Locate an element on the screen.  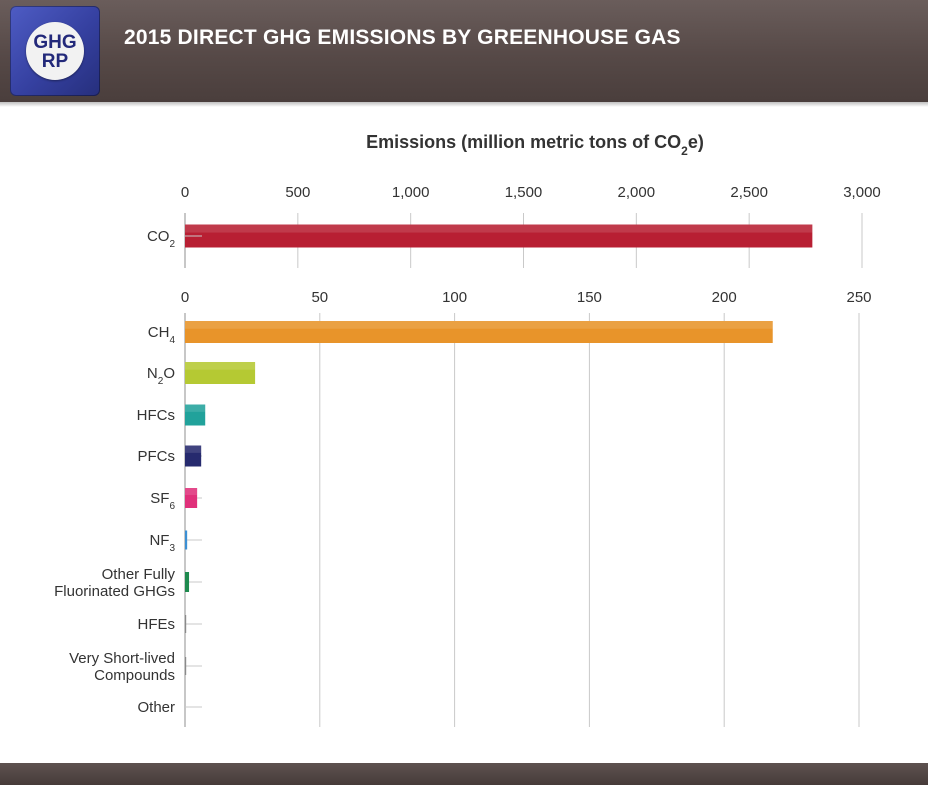
header-shadow is located at coordinates (464, 104).